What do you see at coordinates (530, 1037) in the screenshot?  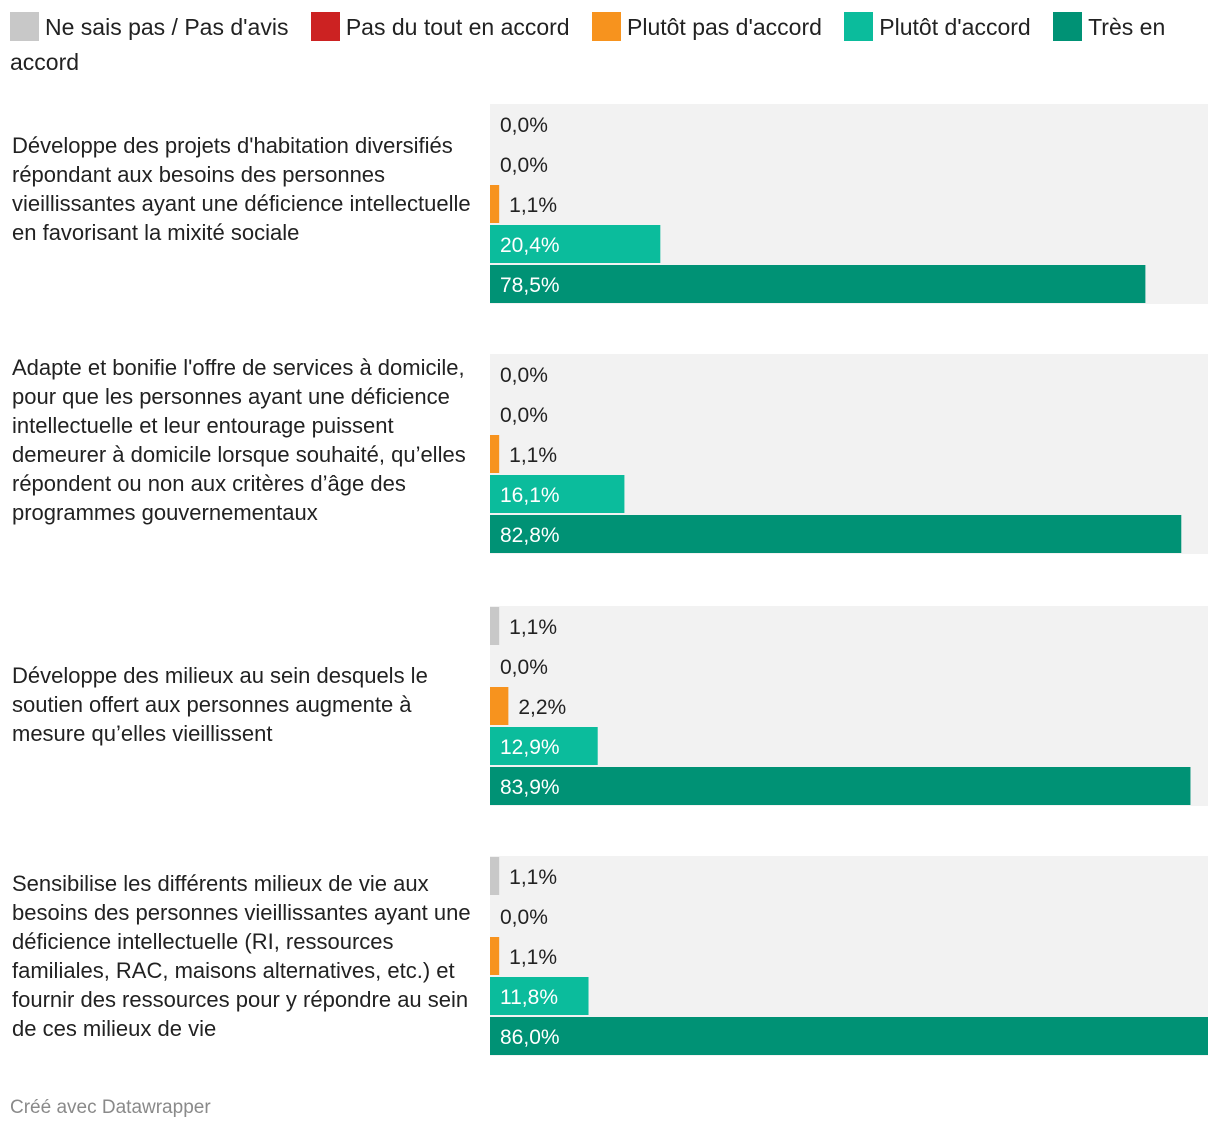 I see `value-label: 86,0%` at bounding box center [530, 1037].